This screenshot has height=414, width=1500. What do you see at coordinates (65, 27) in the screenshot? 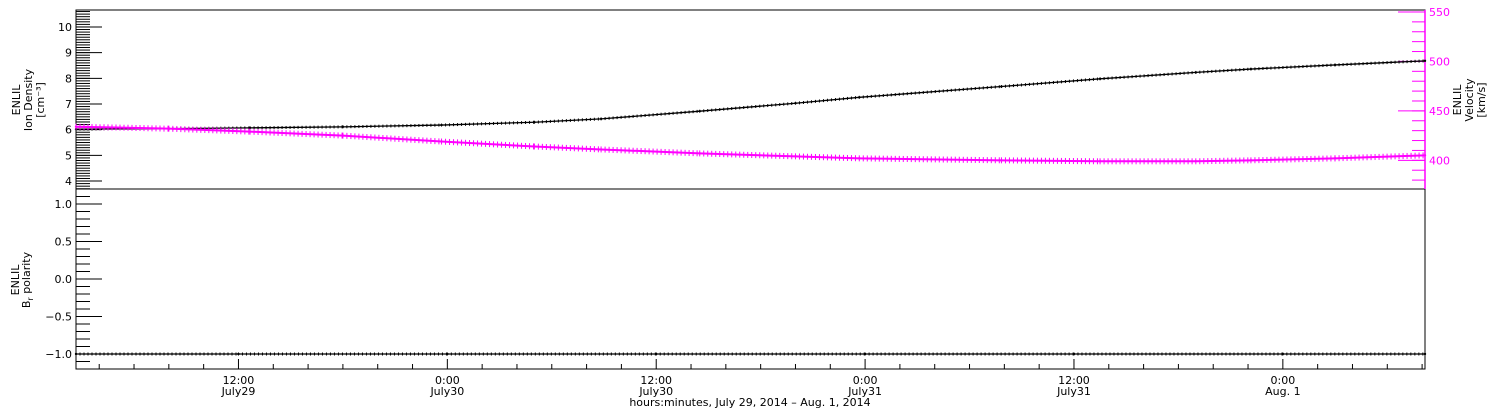
I see `y-tick-label: 10` at bounding box center [65, 27].